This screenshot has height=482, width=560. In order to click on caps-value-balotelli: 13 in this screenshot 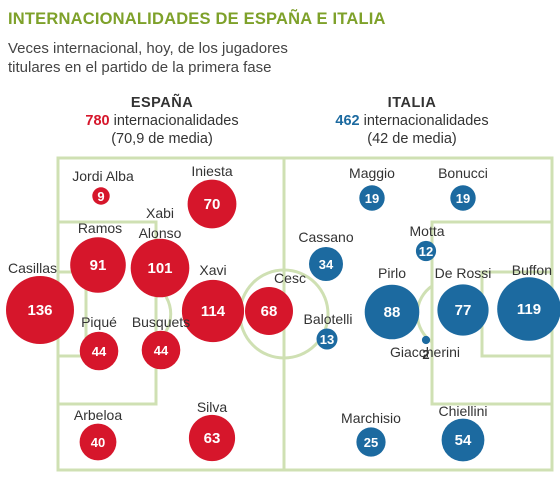, I will do `click(327, 339)`.